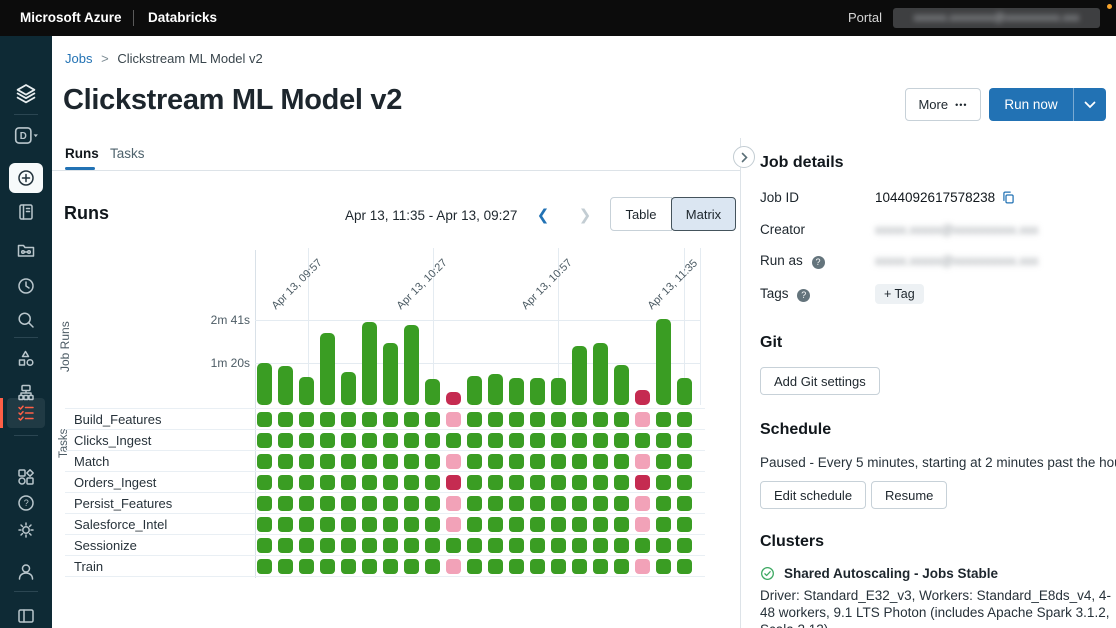 Image resolution: width=1116 pixels, height=628 pixels. I want to click on next-page-button: ❯, so click(585, 215).